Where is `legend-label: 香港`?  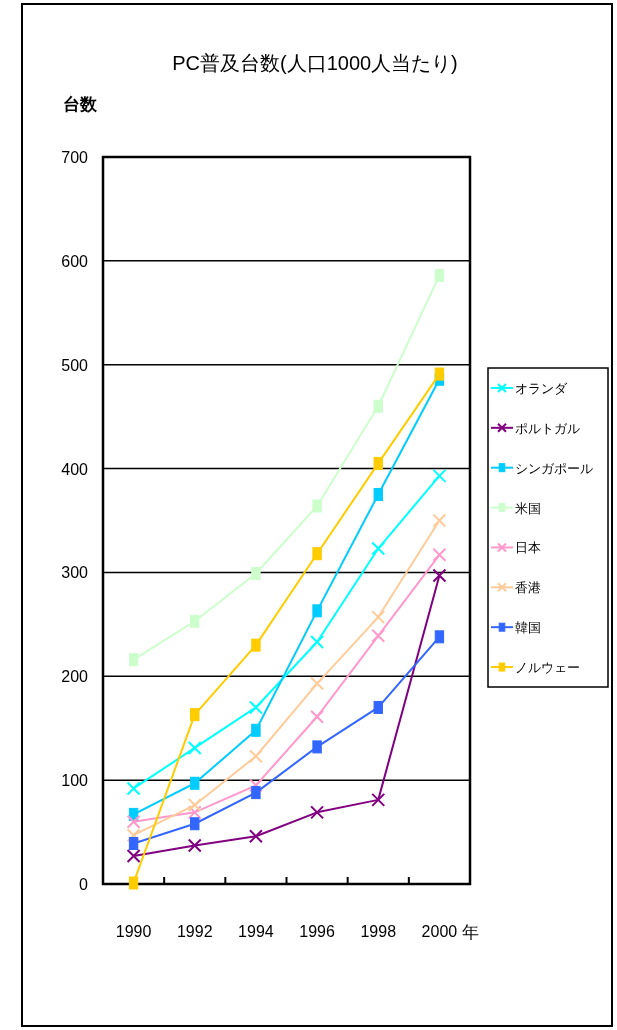
legend-label: 香港 is located at coordinates (528, 588).